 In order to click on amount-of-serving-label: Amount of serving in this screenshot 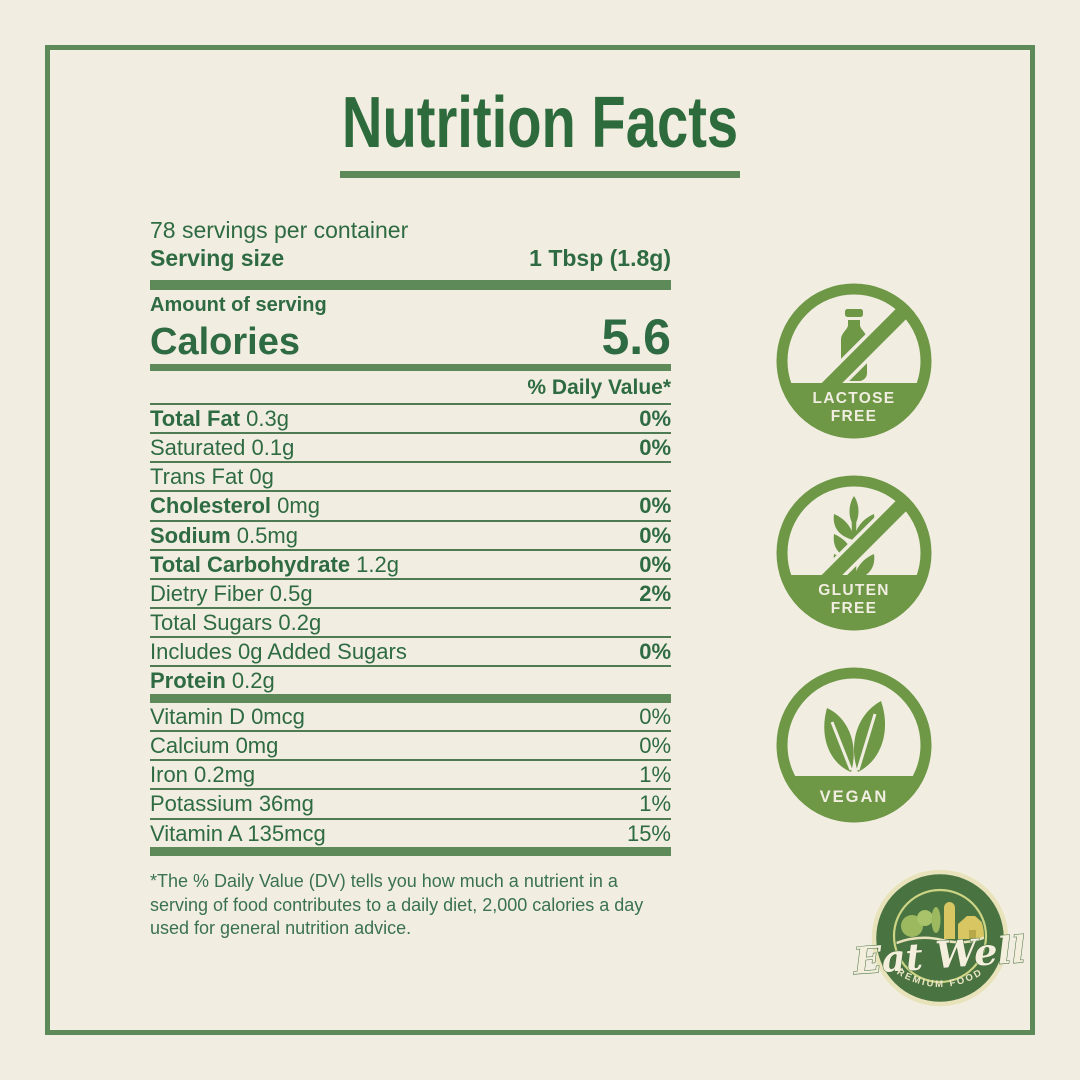, I will do `click(238, 305)`.